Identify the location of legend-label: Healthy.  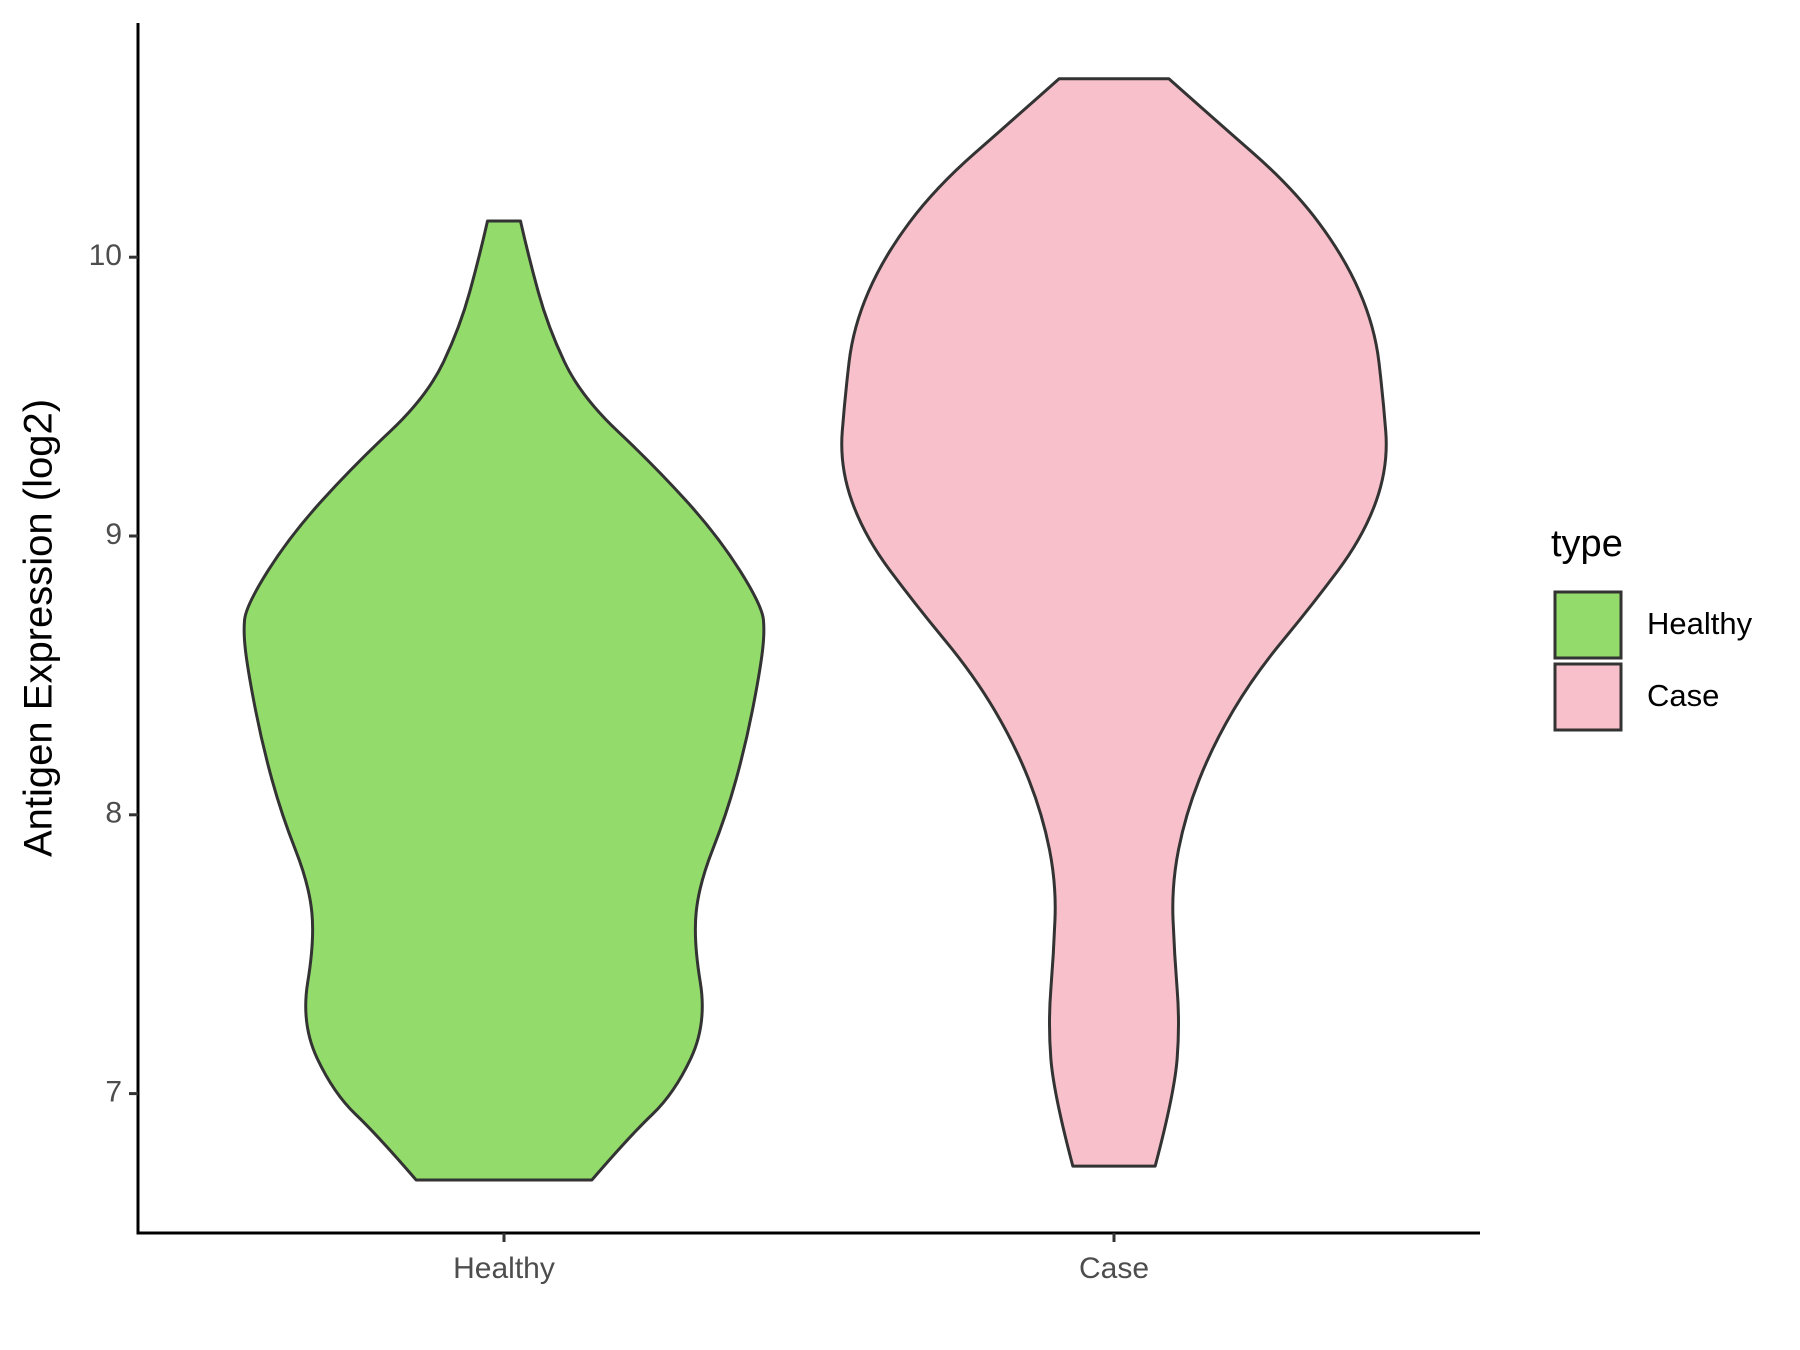
(1700, 623).